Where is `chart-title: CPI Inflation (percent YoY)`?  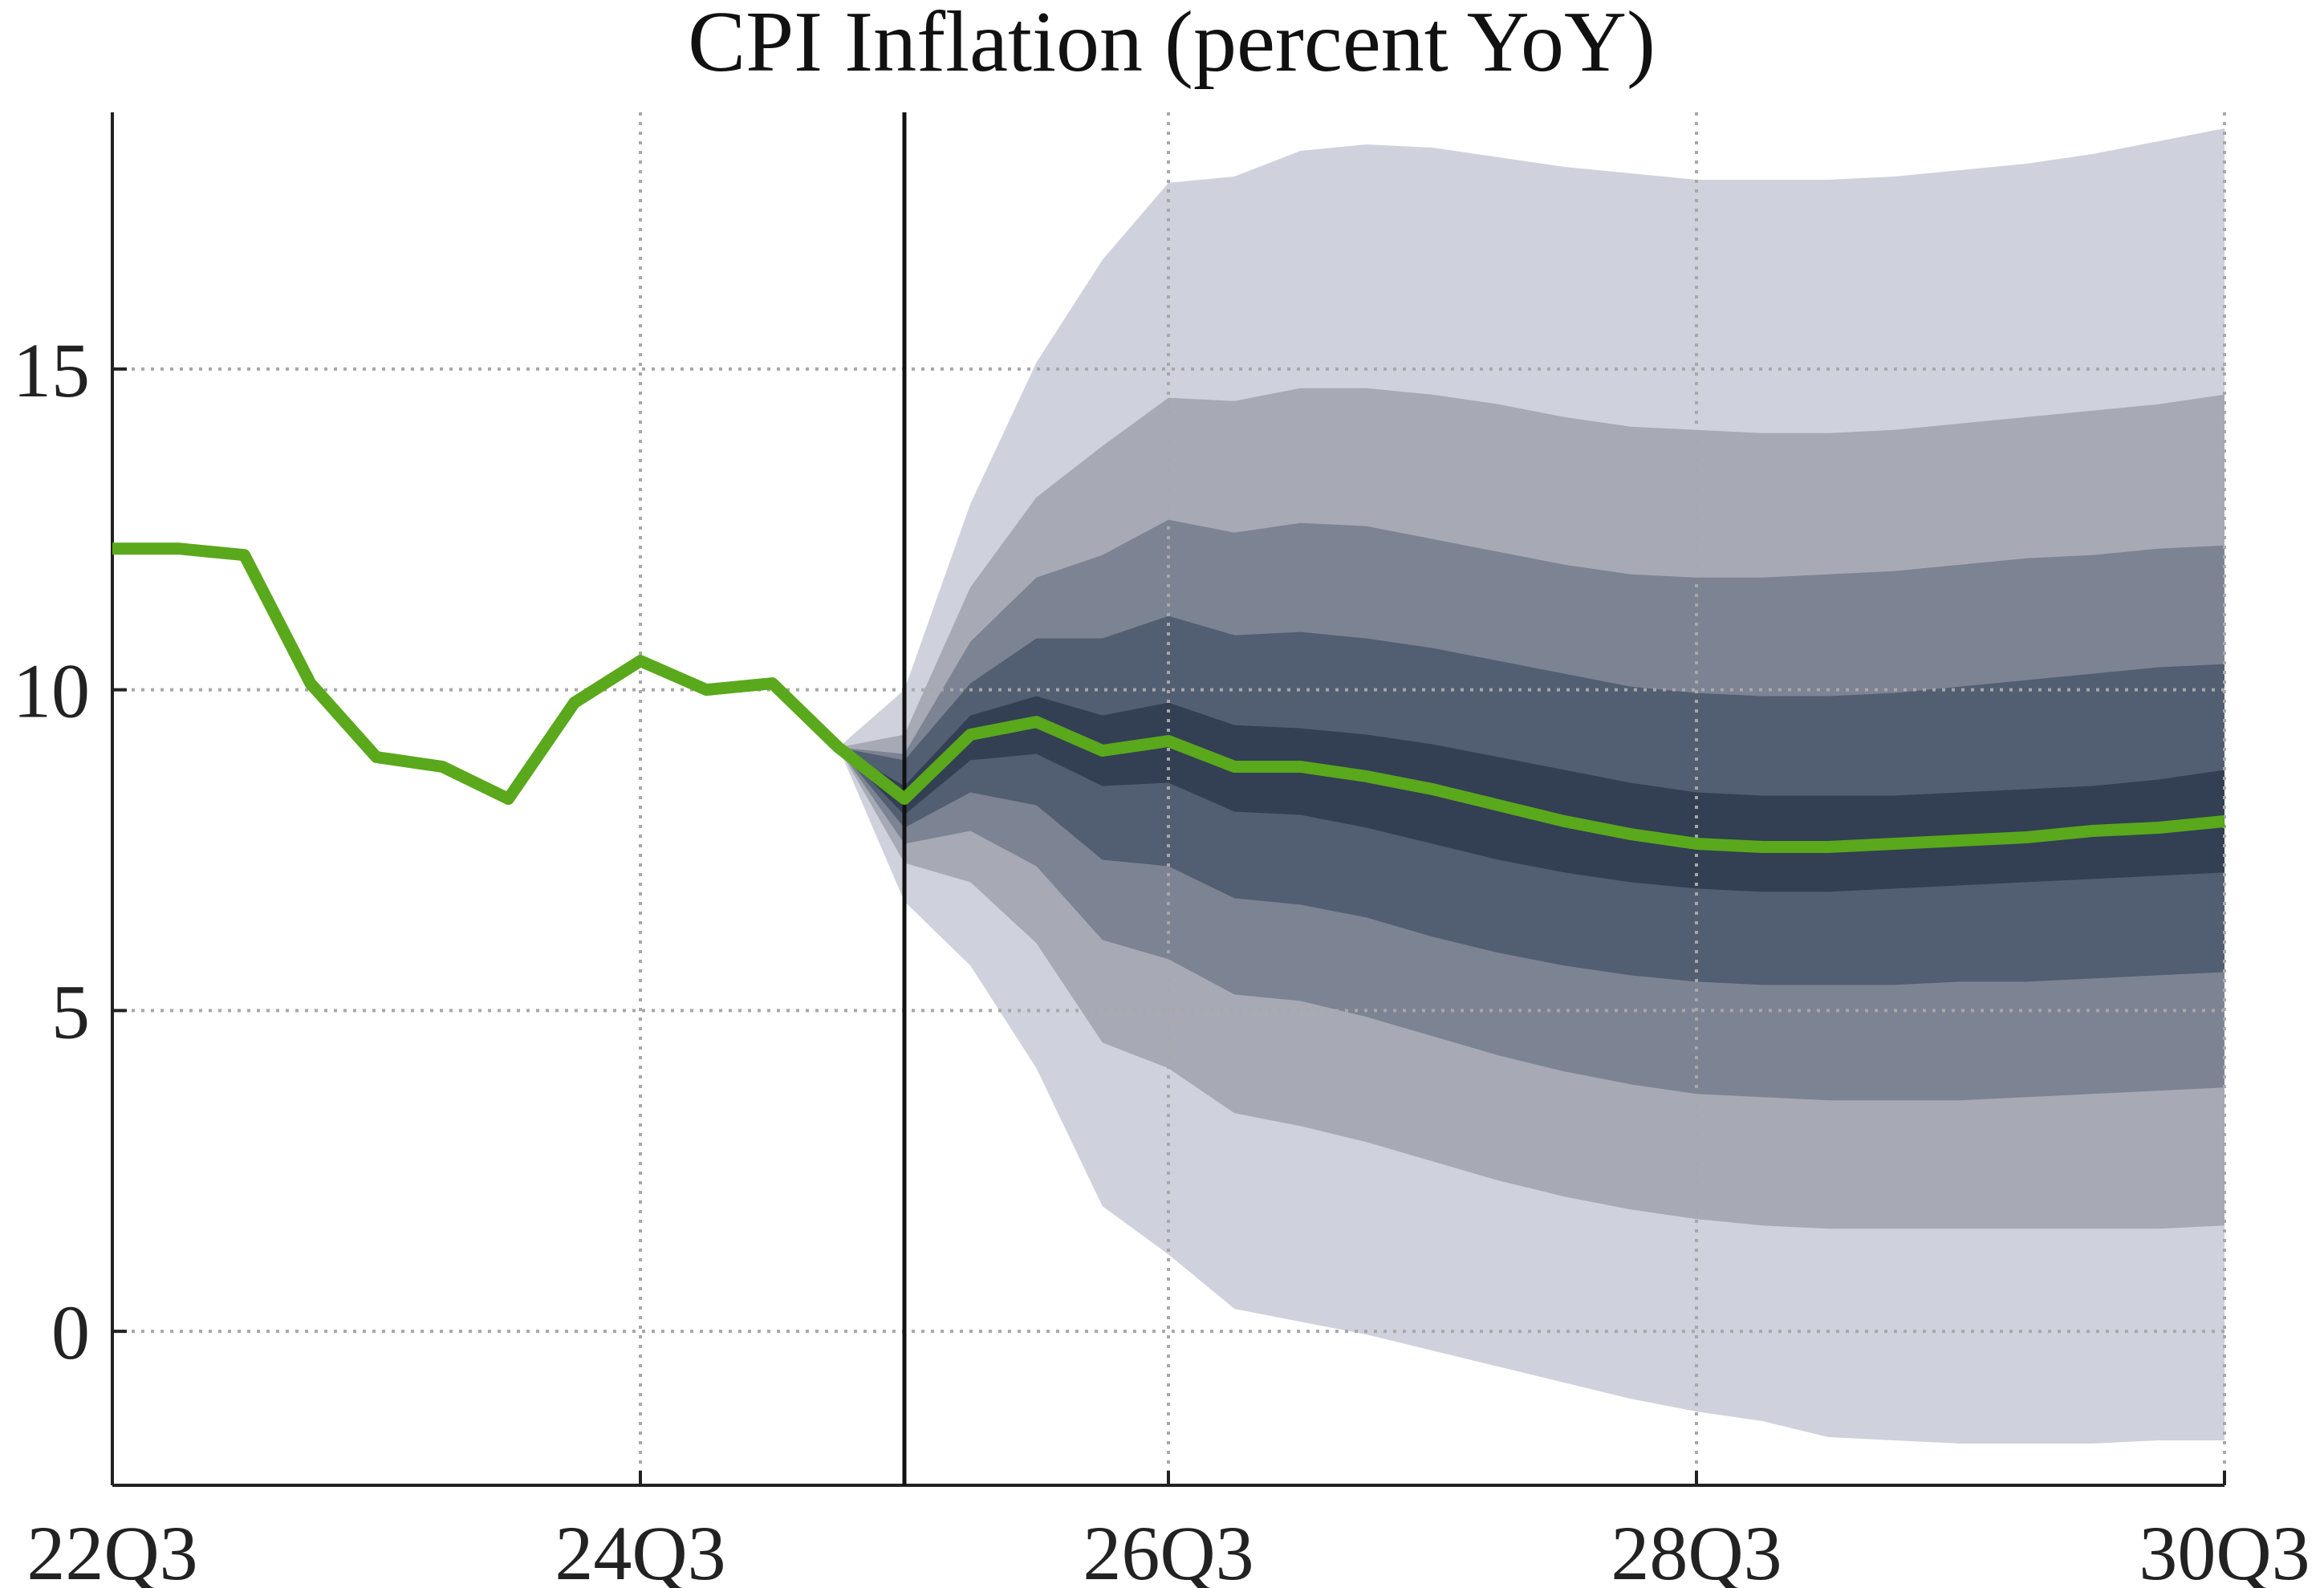
chart-title: CPI Inflation (percent YoY) is located at coordinates (1172, 45).